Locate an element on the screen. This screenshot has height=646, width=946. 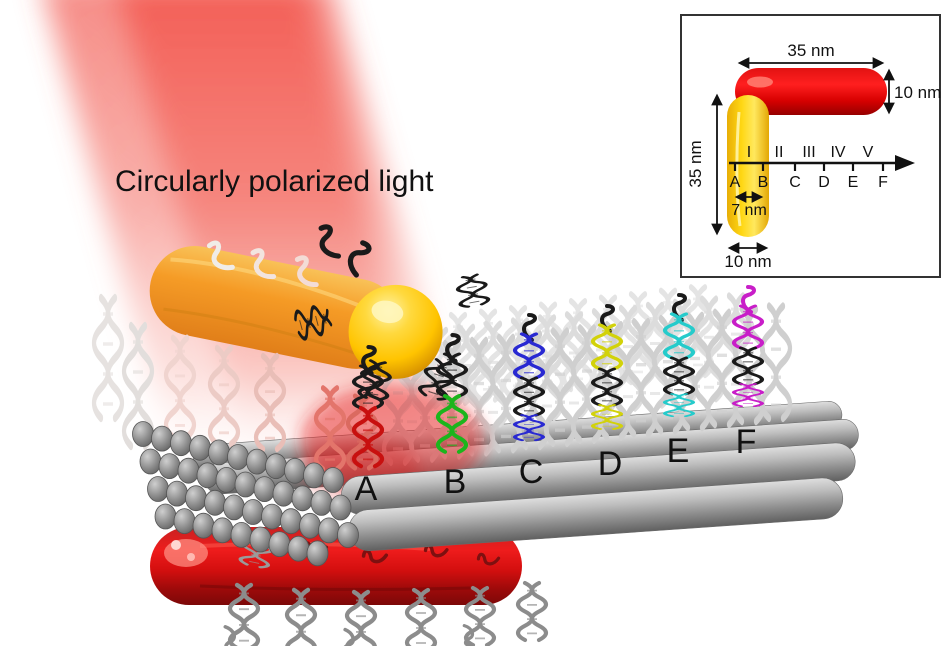
inset-red-rod-highlight is located at coordinates (760, 82).